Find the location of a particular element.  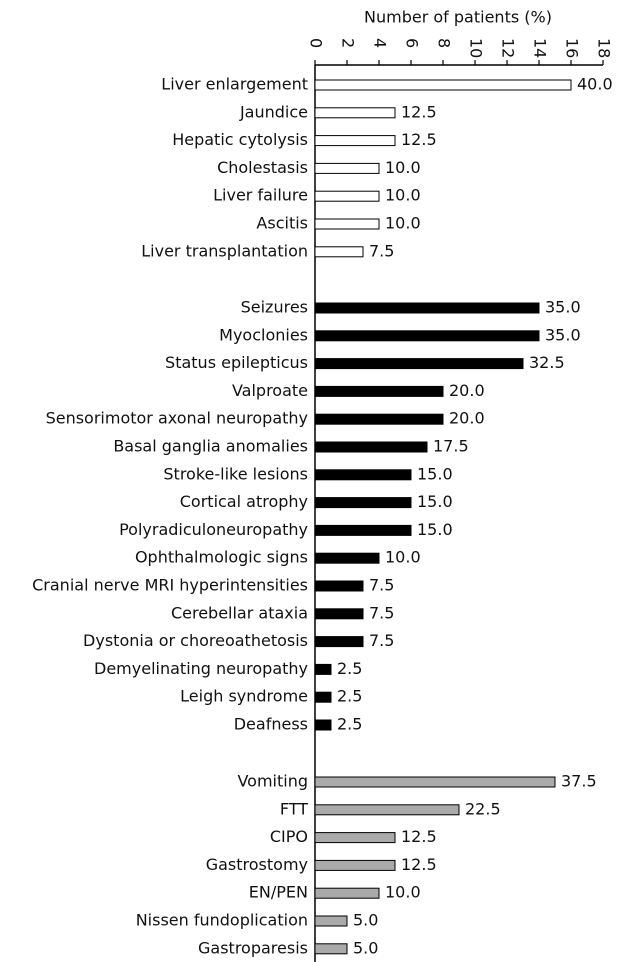

x-tick-label: 16 is located at coordinates (572, 48).